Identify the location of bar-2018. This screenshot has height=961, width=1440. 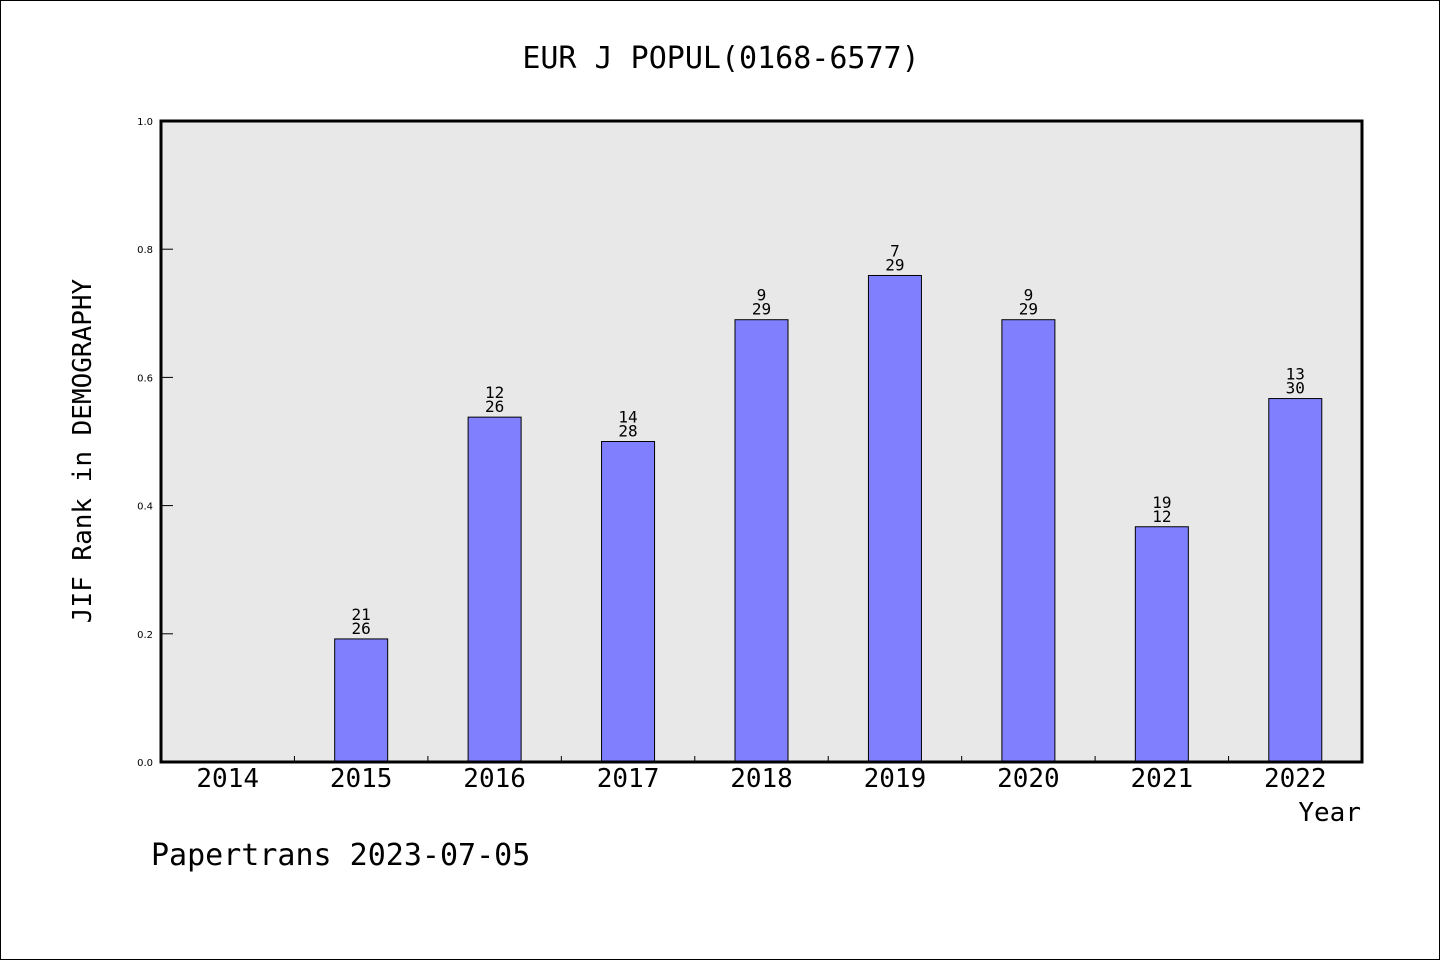
(761, 541).